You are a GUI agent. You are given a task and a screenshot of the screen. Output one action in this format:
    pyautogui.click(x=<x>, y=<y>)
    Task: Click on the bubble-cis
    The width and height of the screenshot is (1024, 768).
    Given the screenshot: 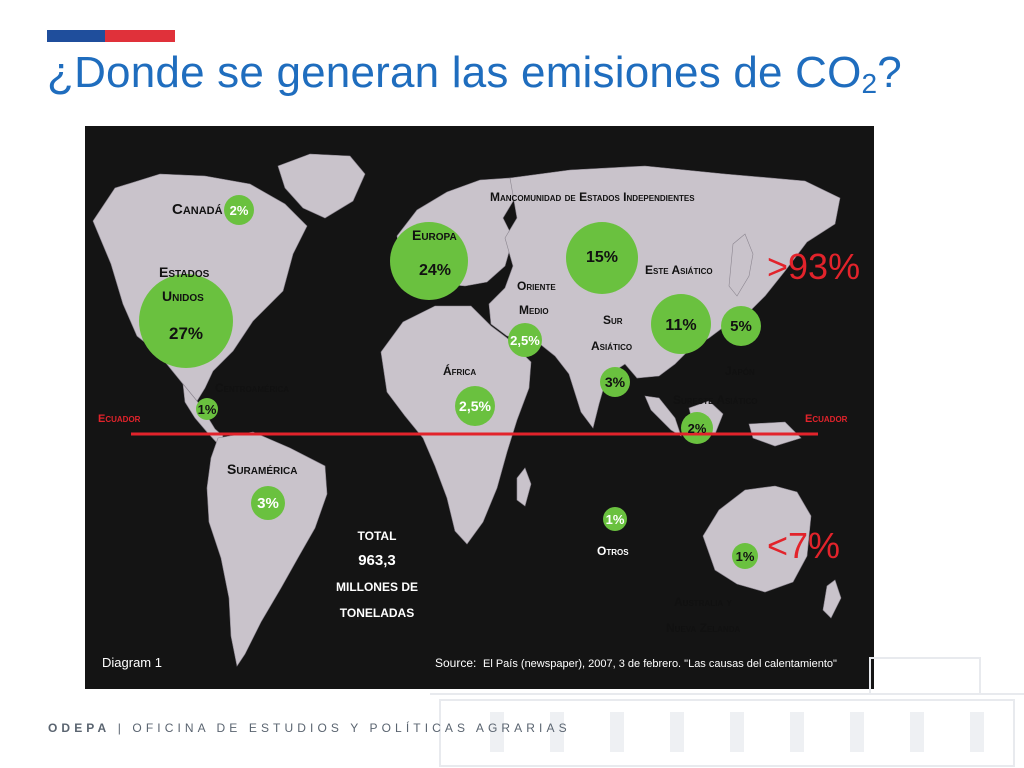 What is the action you would take?
    pyautogui.click(x=602, y=258)
    